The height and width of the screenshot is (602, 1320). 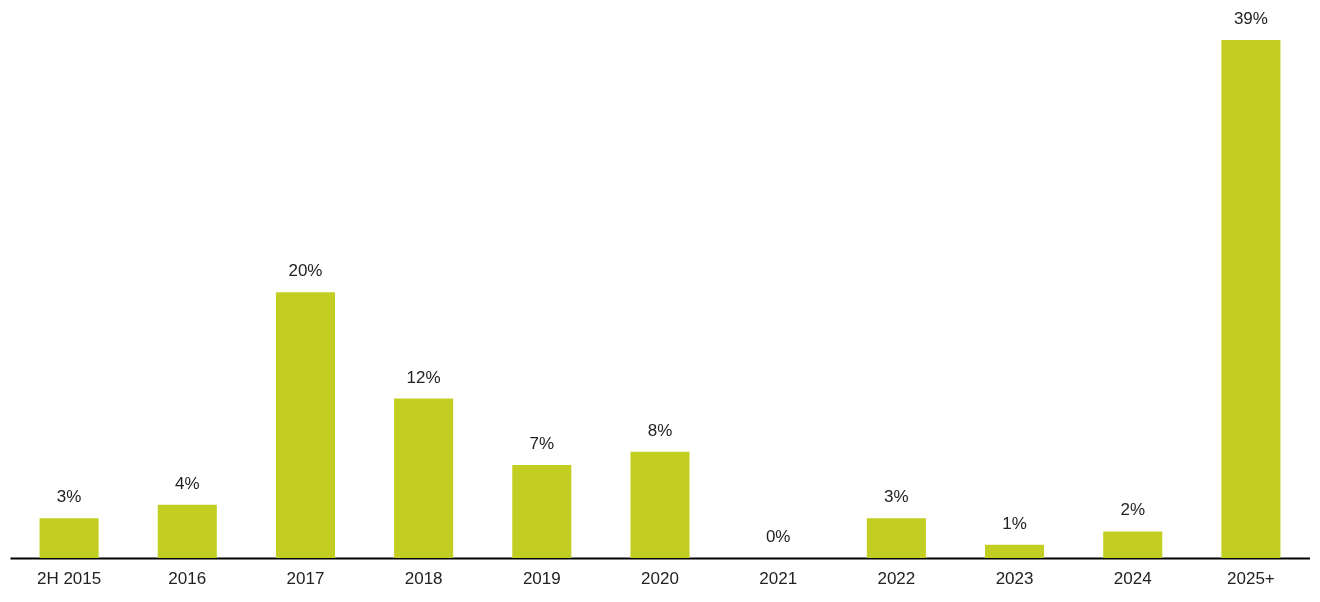 What do you see at coordinates (69, 578) in the screenshot?
I see `x-tick-label: 2H 2015` at bounding box center [69, 578].